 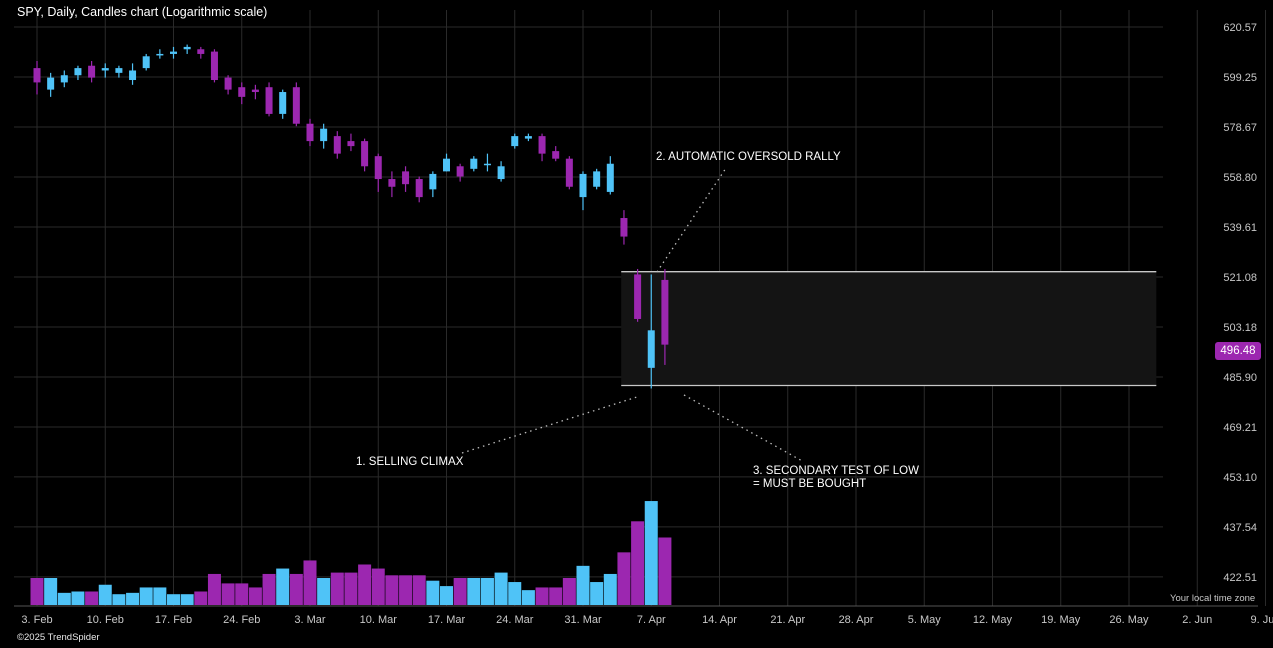 What do you see at coordinates (1061, 620) in the screenshot?
I see `x-tick-label: 19. May` at bounding box center [1061, 620].